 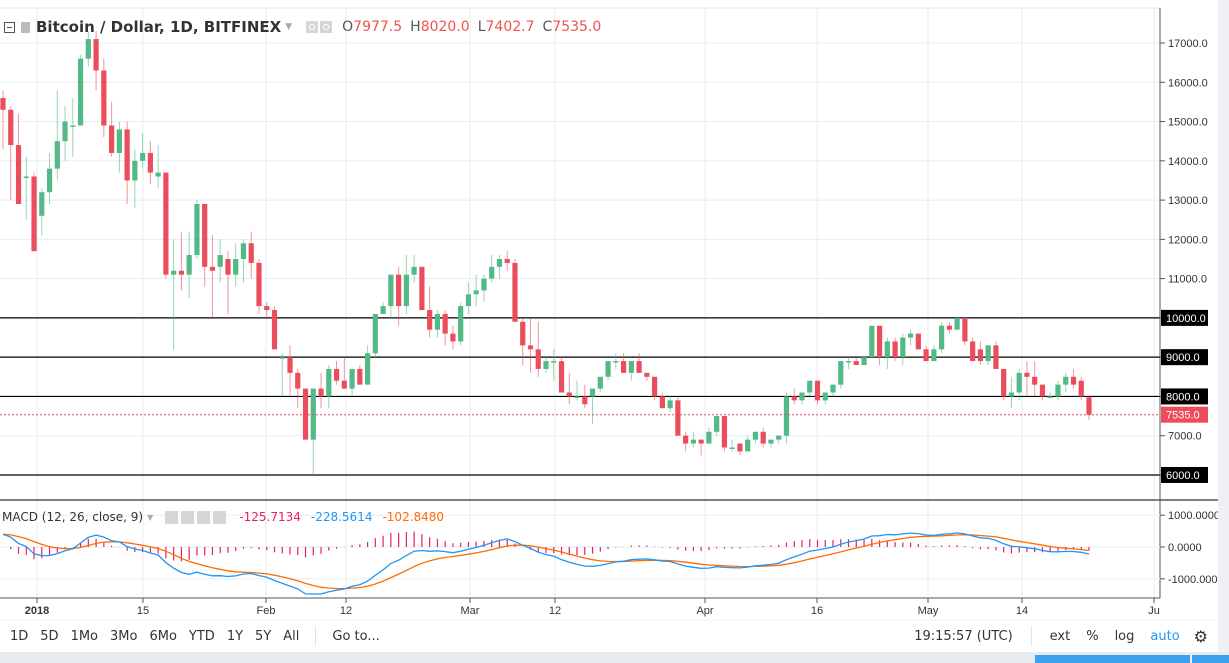 I want to click on ext-toggle: ext, so click(x=1060, y=636).